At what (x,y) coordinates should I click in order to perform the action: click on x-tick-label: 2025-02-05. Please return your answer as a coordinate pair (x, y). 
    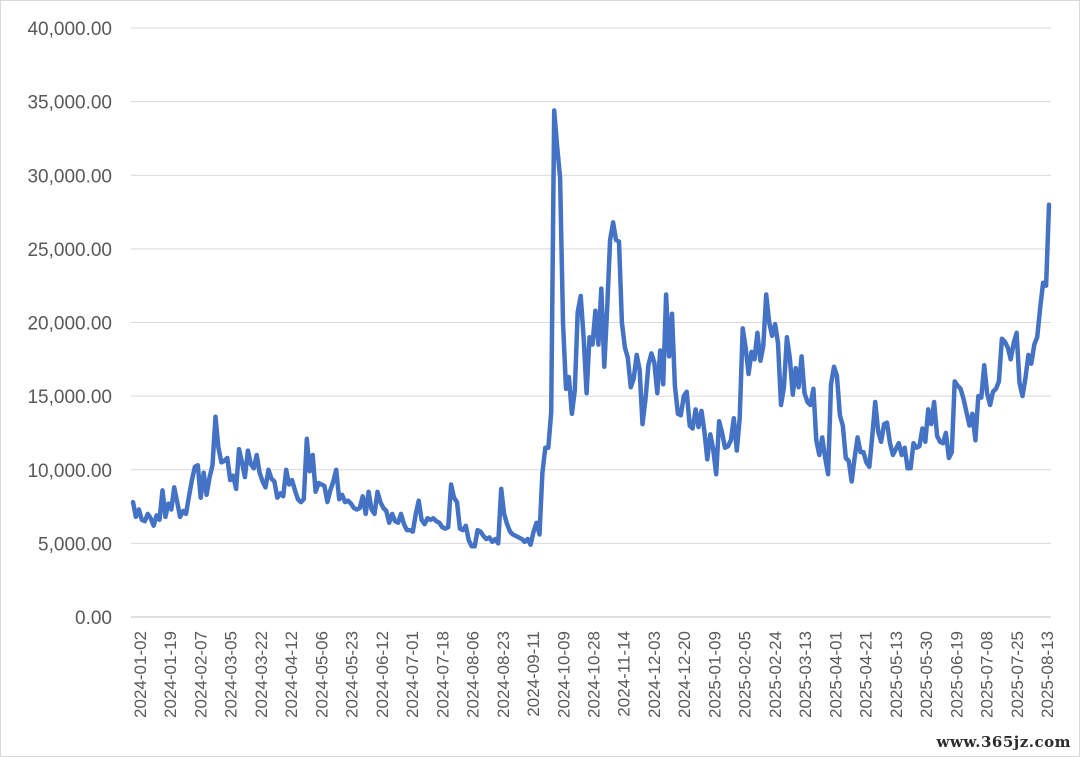
    Looking at the image, I should click on (745, 674).